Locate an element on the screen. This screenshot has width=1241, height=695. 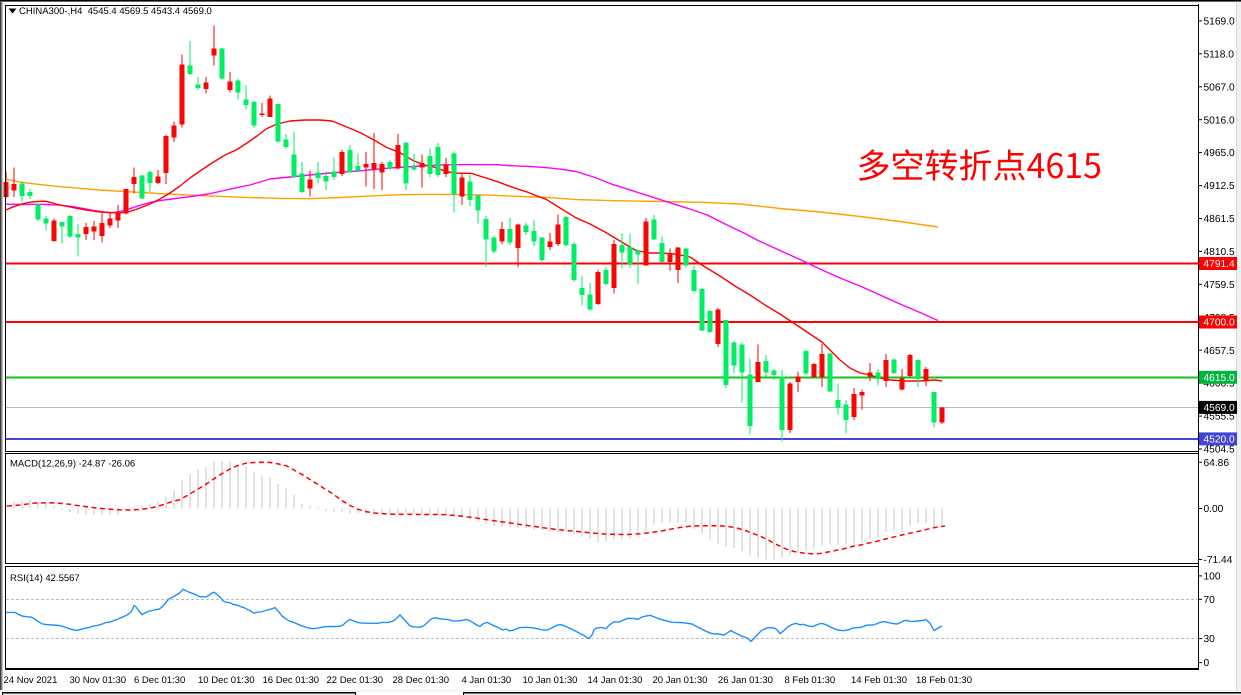
svg-text: 64.86 is located at coordinates (1217, 463).